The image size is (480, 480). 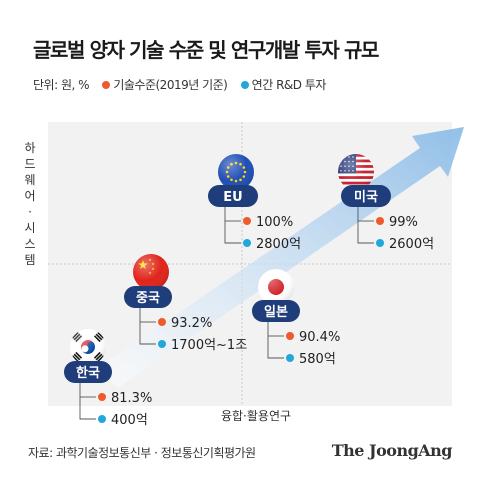 I want to click on data-point-japan: 일본 90.4% 580억, so click(x=296, y=318).